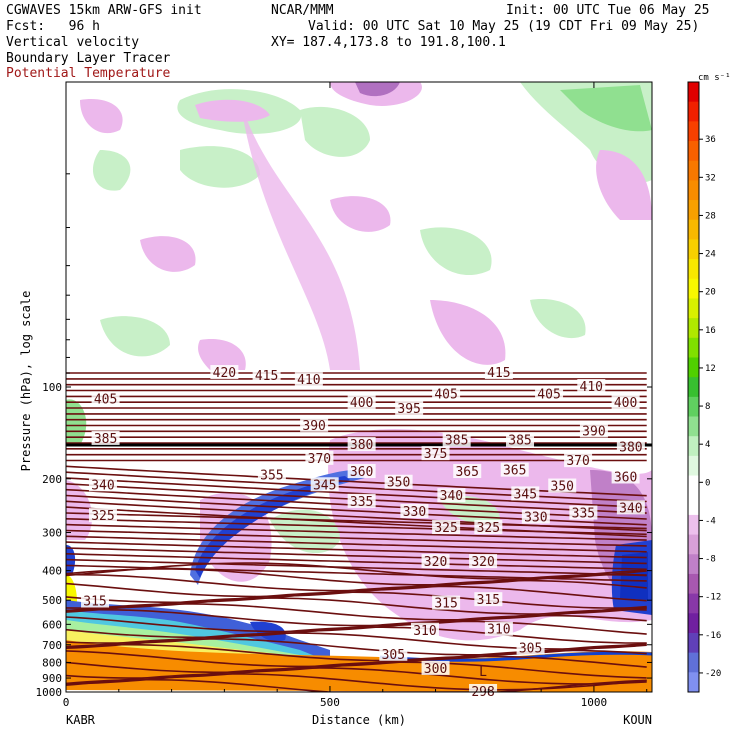 This screenshot has height=740, width=740. I want to click on theta-label: 380, so click(630, 448).